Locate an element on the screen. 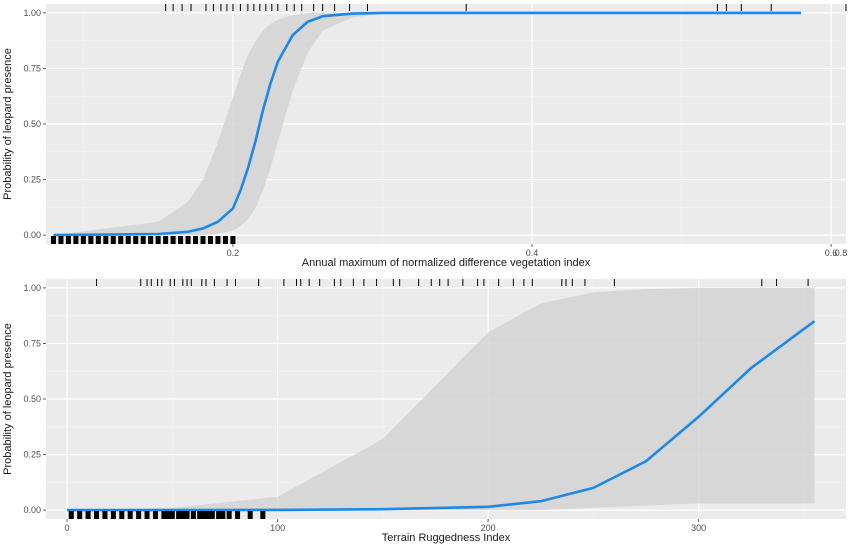  x-axis-title: Terrain Ruggedness Index is located at coordinates (446, 538).